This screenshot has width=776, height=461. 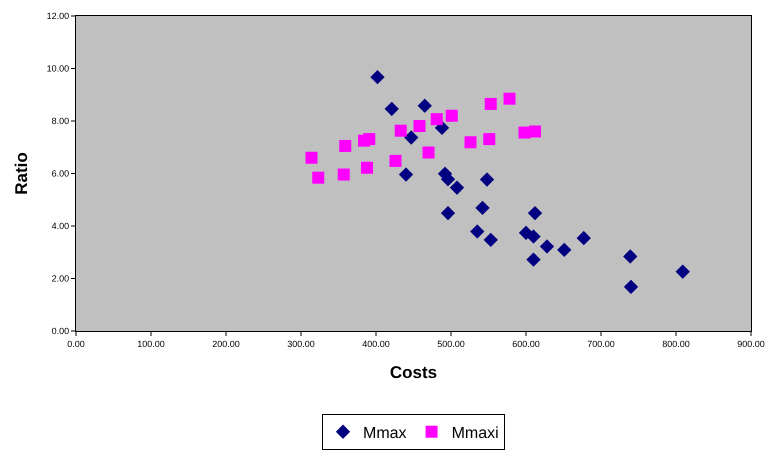 I want to click on x-tick-label: 600.00, so click(x=526, y=343).